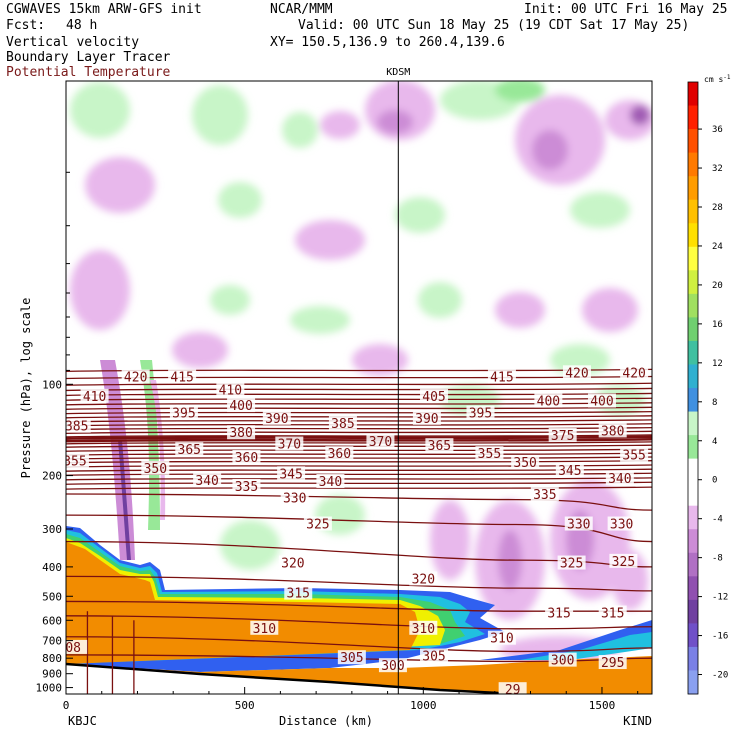 The height and width of the screenshot is (740, 740). Describe the element at coordinates (52, 529) in the screenshot. I see `y-tick-label-2: 300` at that location.